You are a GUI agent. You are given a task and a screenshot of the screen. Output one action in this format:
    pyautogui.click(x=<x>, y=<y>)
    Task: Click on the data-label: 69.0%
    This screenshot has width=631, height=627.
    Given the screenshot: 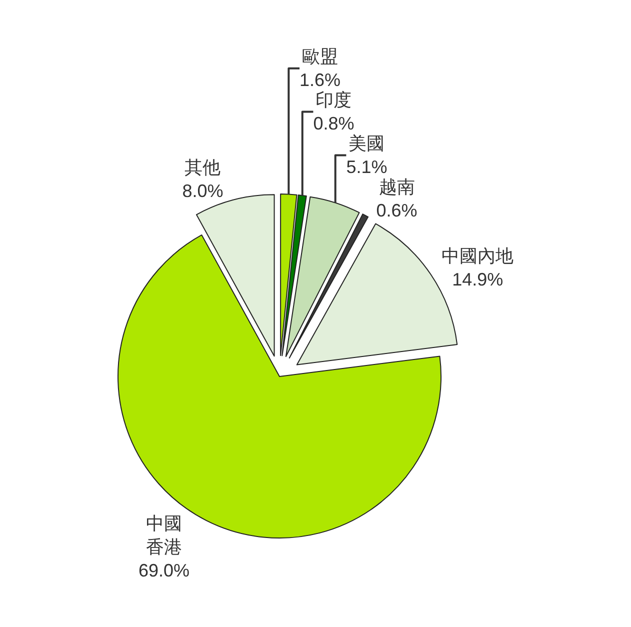 What is the action you would take?
    pyautogui.click(x=164, y=570)
    